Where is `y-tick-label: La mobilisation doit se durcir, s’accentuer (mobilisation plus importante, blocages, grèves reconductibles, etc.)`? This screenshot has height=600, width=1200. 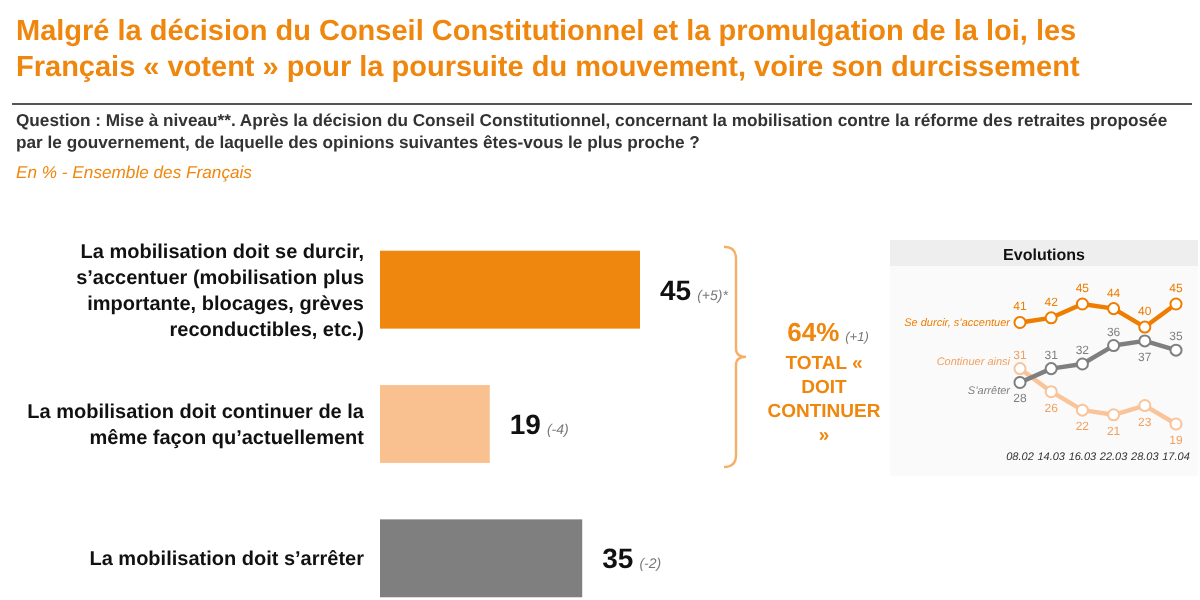 y-tick-label: La mobilisation doit se durcir, s’accentuer (mobilisation plus importante, blocages, grèves reconductibles, etc.) is located at coordinates (220, 291).